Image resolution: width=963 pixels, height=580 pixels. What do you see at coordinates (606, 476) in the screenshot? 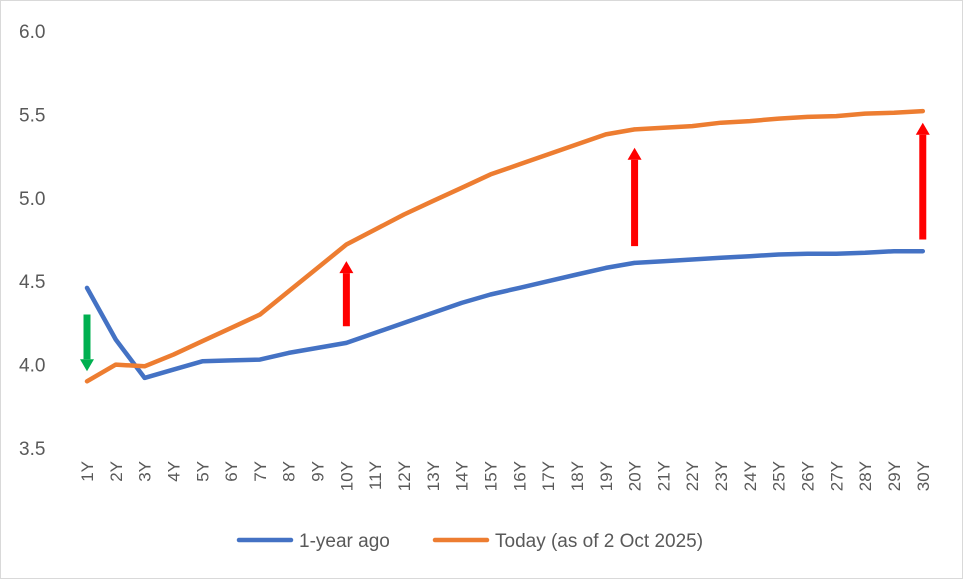
I see `x-tick-label: 19Y` at bounding box center [606, 476].